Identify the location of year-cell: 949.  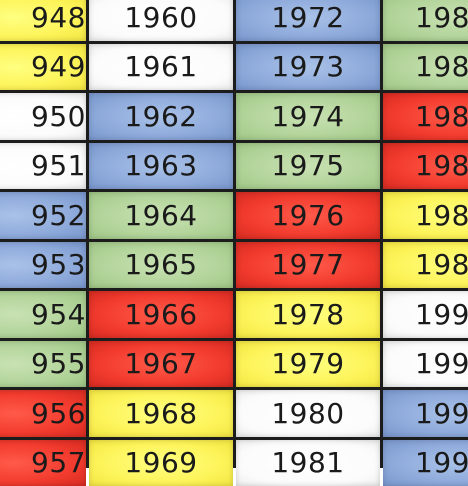
(43, 67).